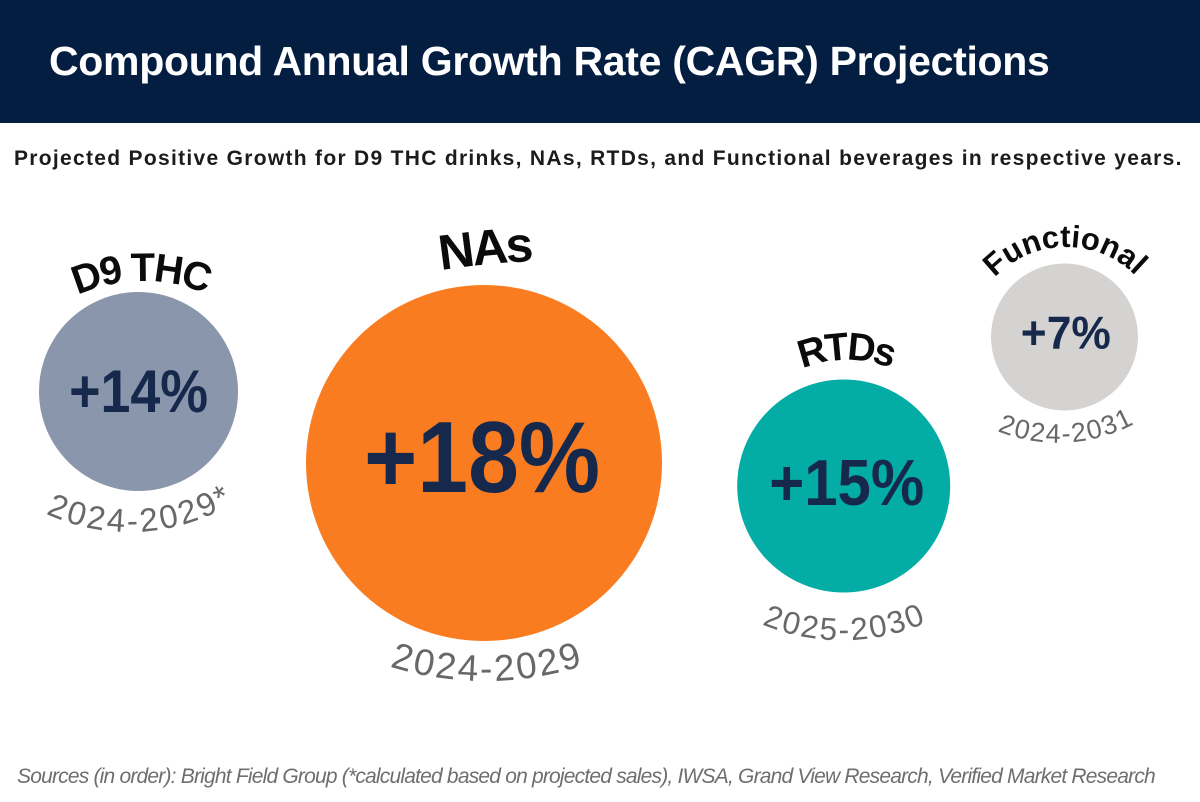 The width and height of the screenshot is (1200, 802). What do you see at coordinates (484, 249) in the screenshot?
I see `svg-text: NAs` at bounding box center [484, 249].